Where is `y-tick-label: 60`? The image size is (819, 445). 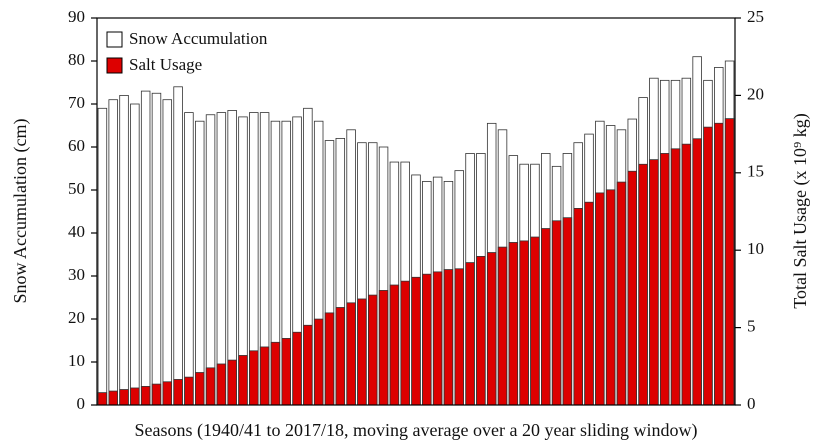 y-tick-label: 60 is located at coordinates (76, 145).